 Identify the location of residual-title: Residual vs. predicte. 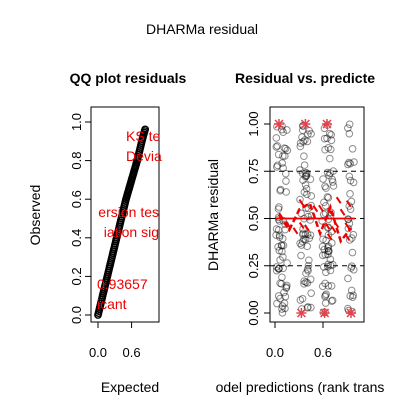
(305, 78).